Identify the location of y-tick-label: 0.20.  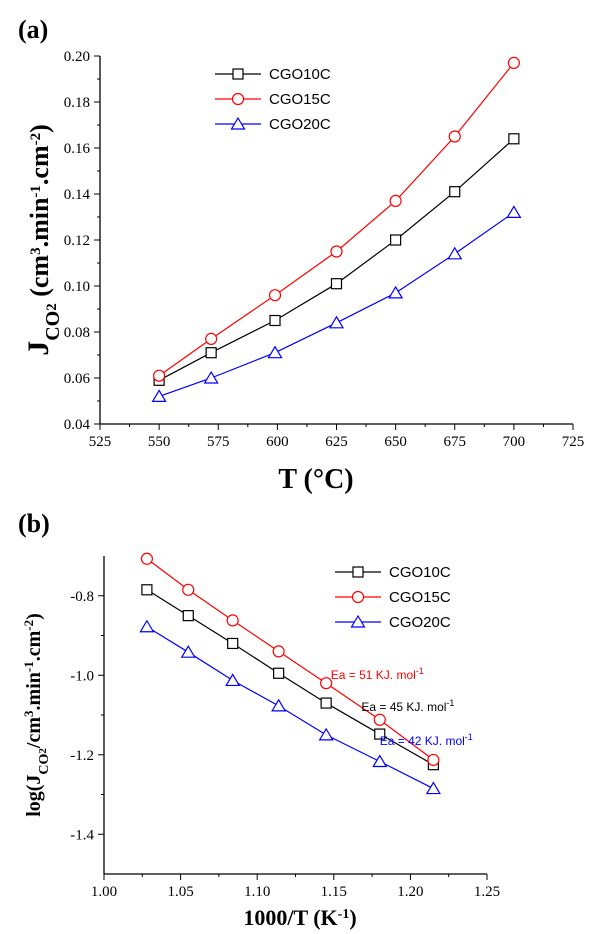
(77, 57).